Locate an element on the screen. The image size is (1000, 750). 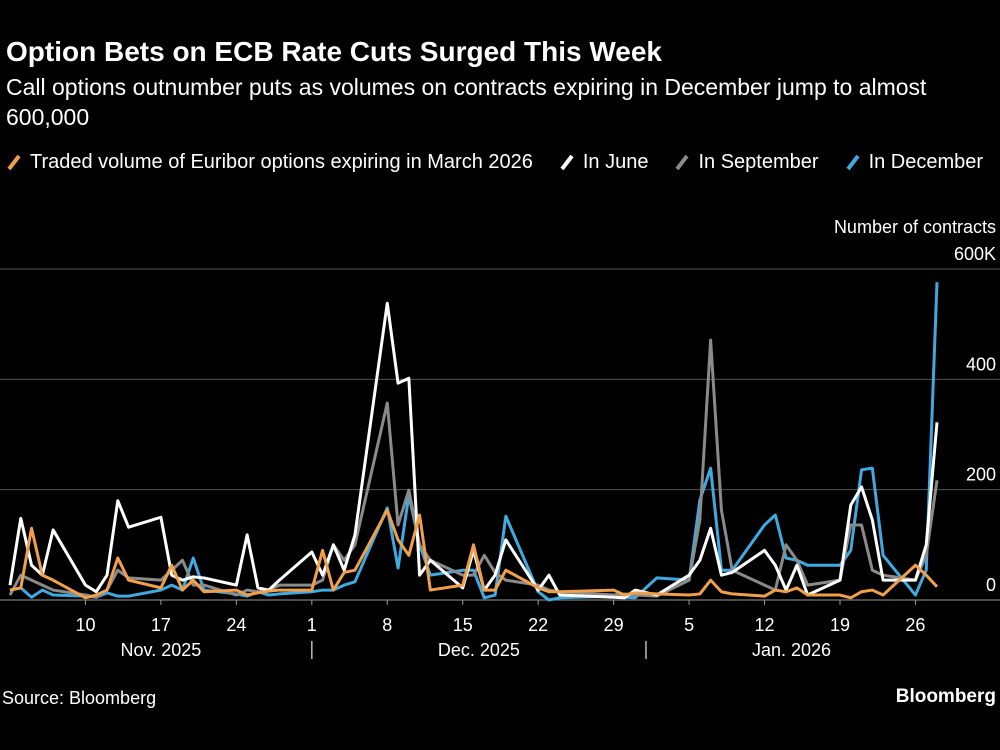
brand: Bloomberg is located at coordinates (945, 696).